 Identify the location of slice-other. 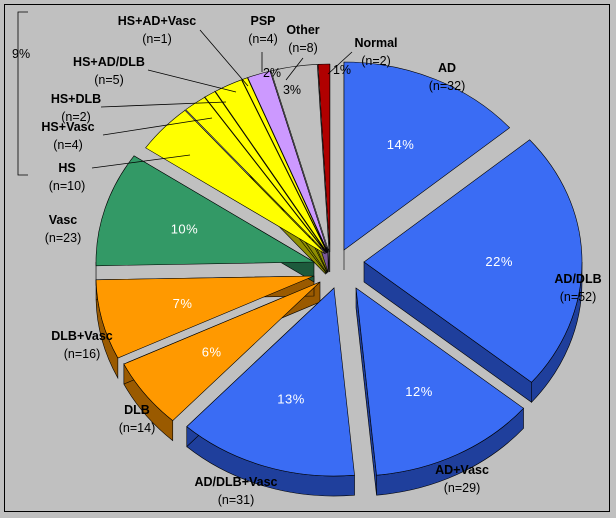
(300, 158).